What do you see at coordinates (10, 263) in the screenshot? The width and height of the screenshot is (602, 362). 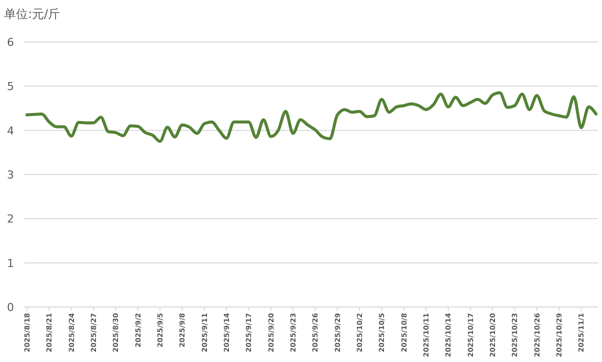 I see `y-tick-label: 1` at bounding box center [10, 263].